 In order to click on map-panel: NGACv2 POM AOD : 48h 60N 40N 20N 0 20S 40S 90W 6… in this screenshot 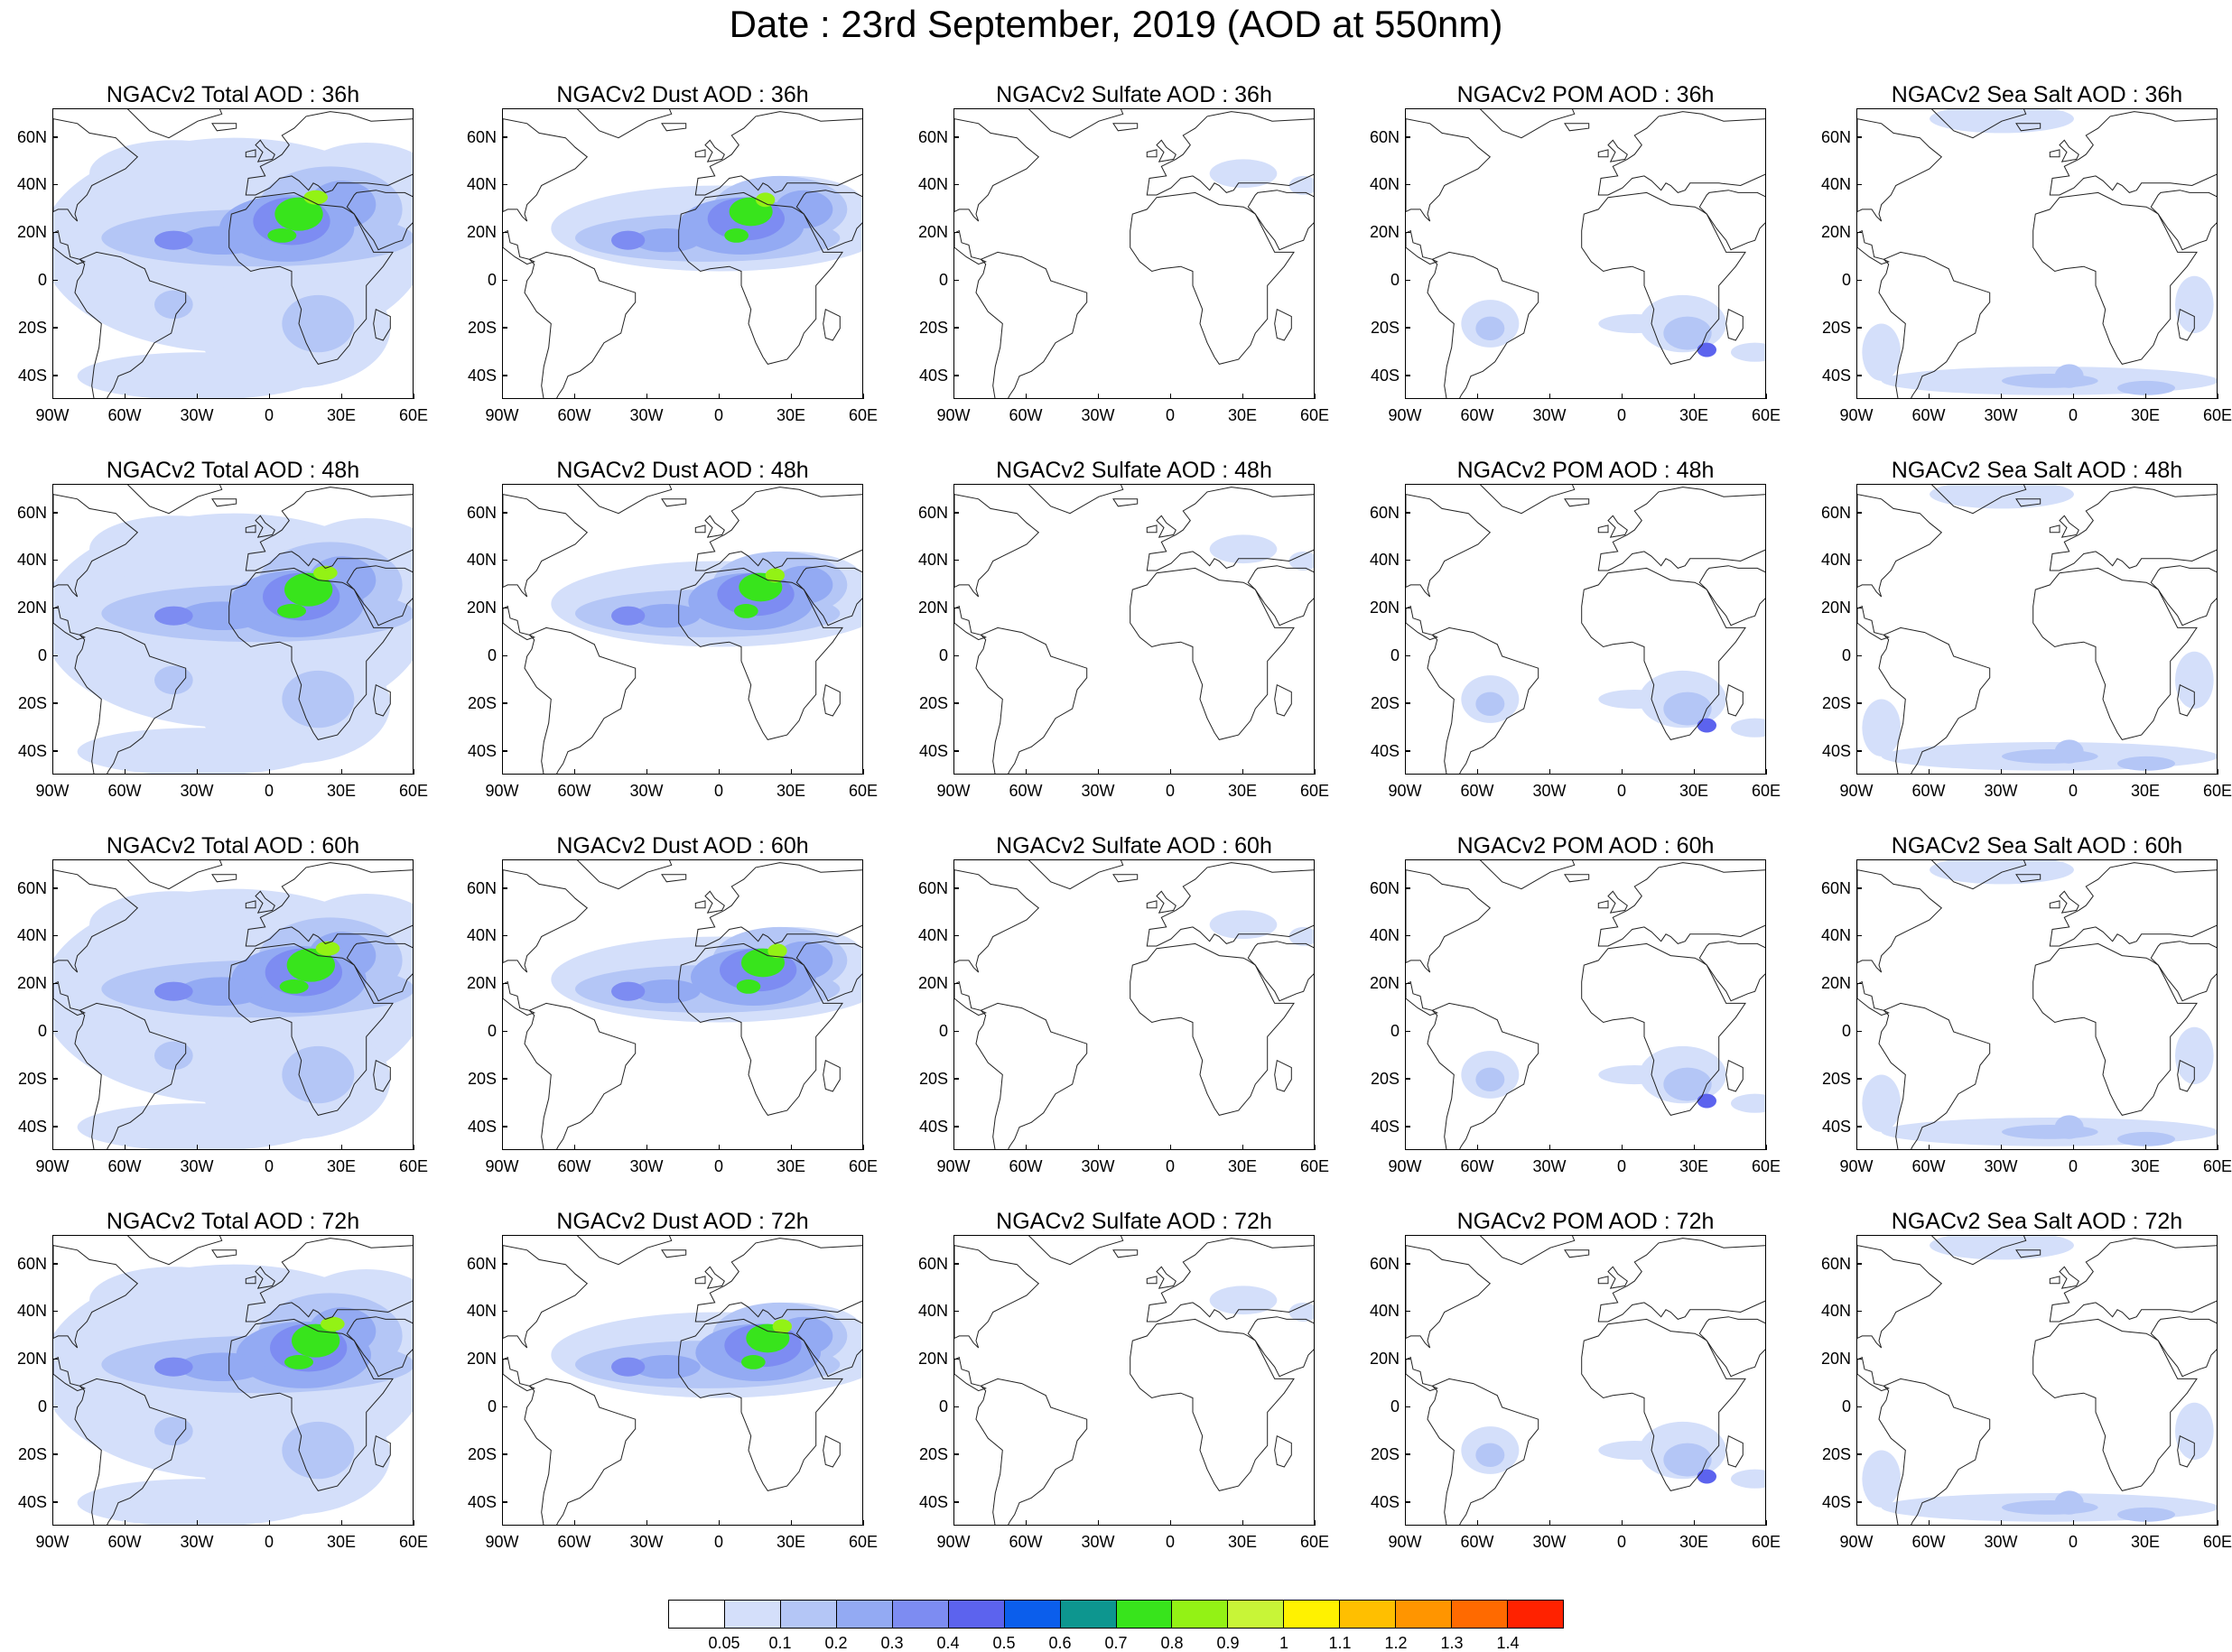, I will do `click(1575, 637)`.